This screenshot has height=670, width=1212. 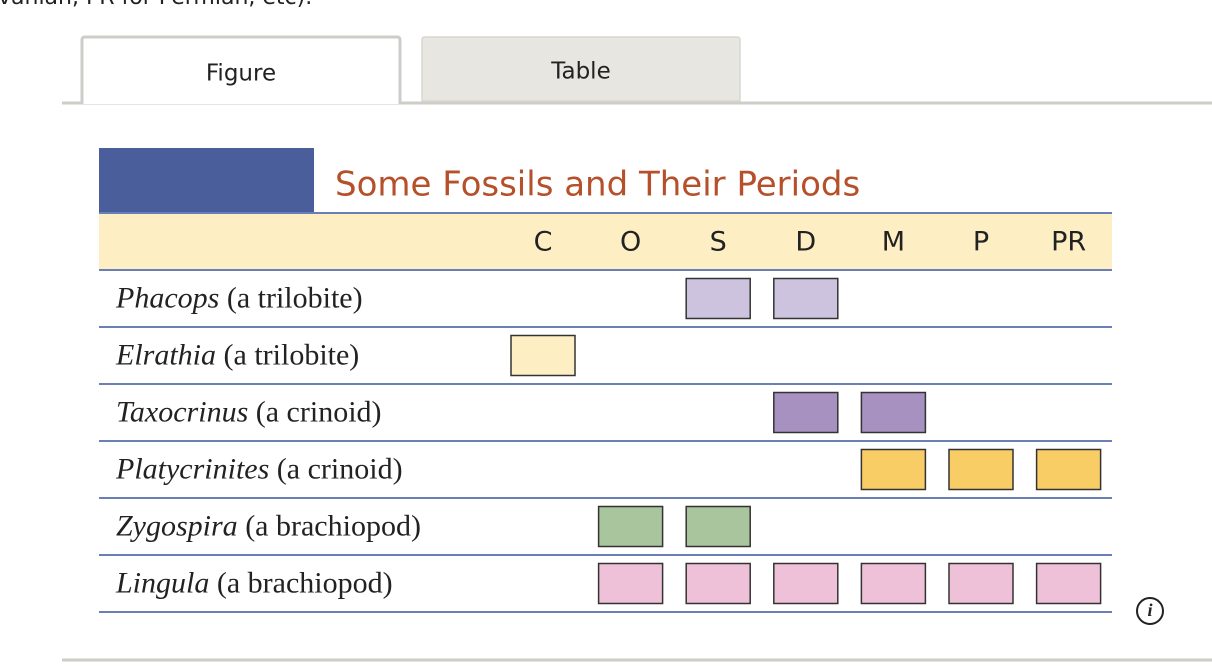 What do you see at coordinates (630, 242) in the screenshot?
I see `column-header: O` at bounding box center [630, 242].